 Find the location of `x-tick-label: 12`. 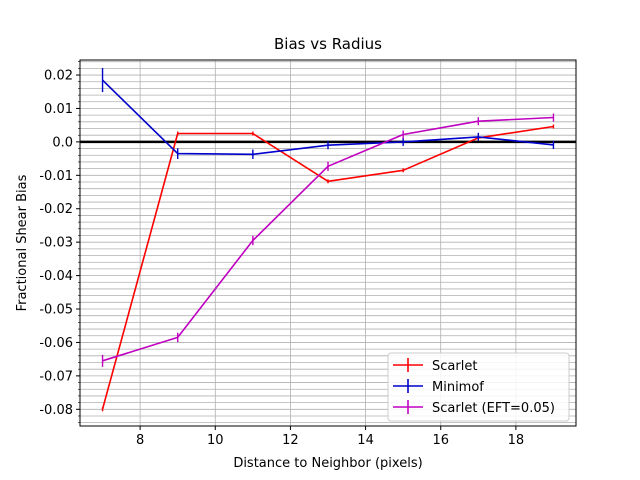

x-tick-label: 12 is located at coordinates (290, 440).